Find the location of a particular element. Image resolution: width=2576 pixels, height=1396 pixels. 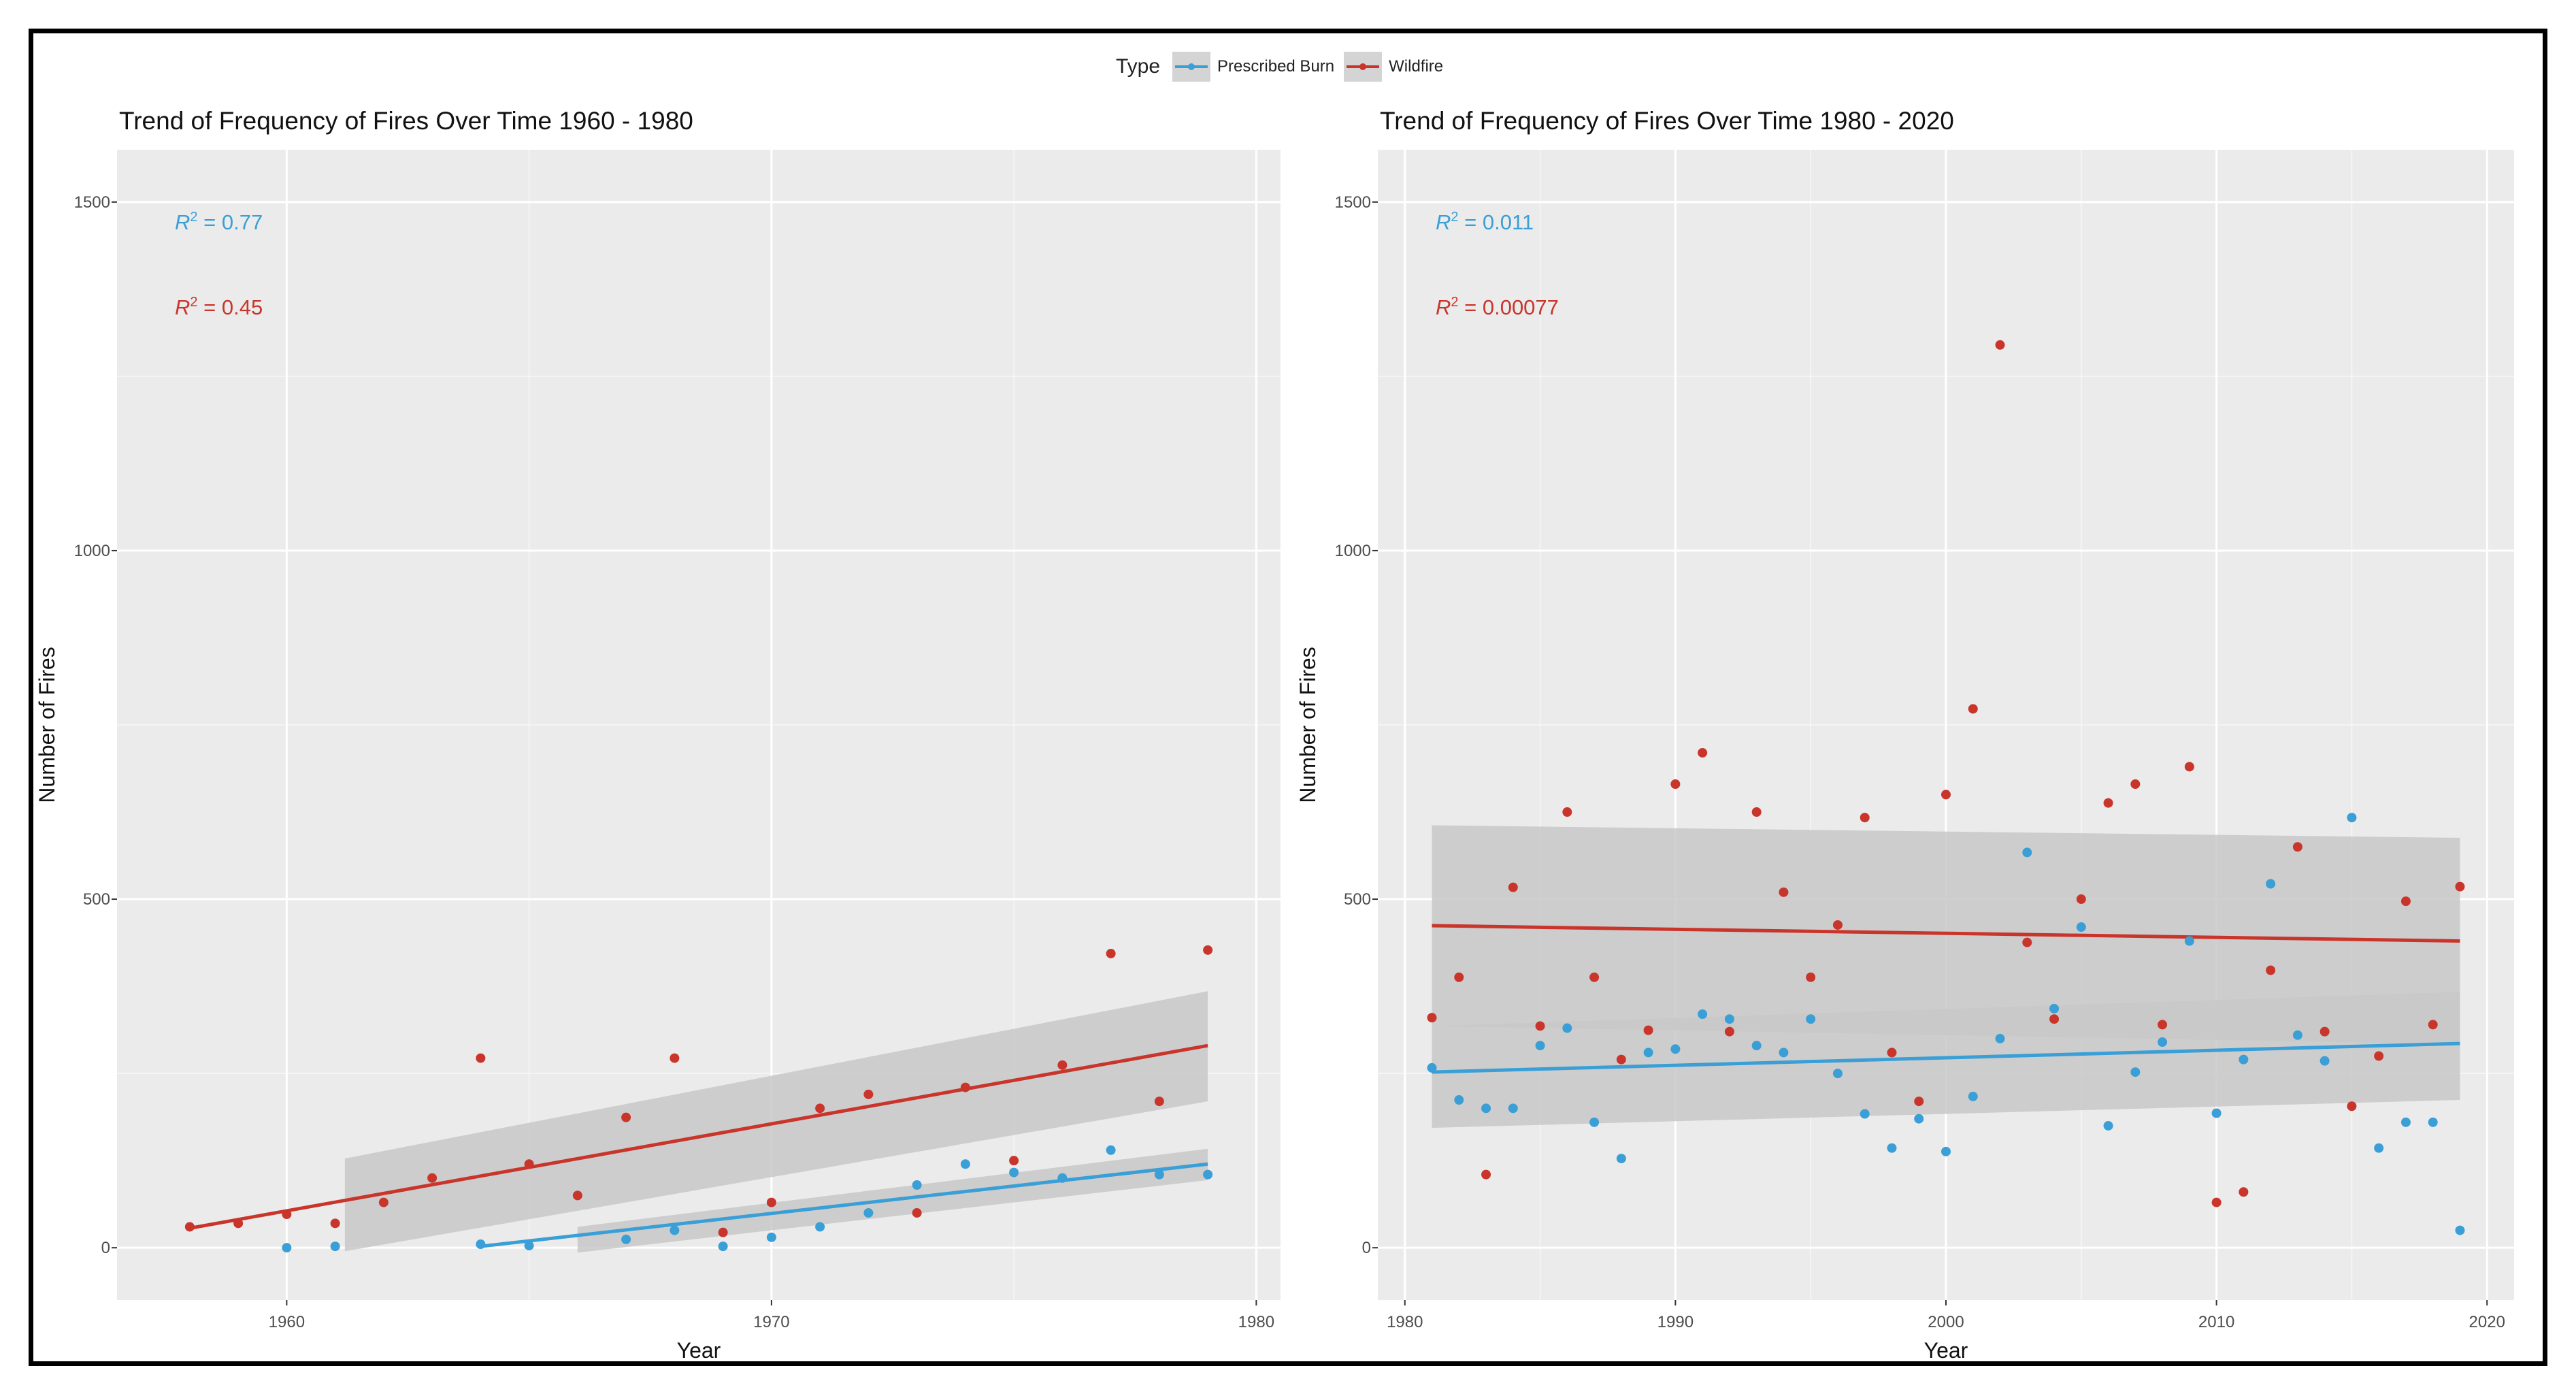

y-tick-label: 1000 is located at coordinates (1353, 551).